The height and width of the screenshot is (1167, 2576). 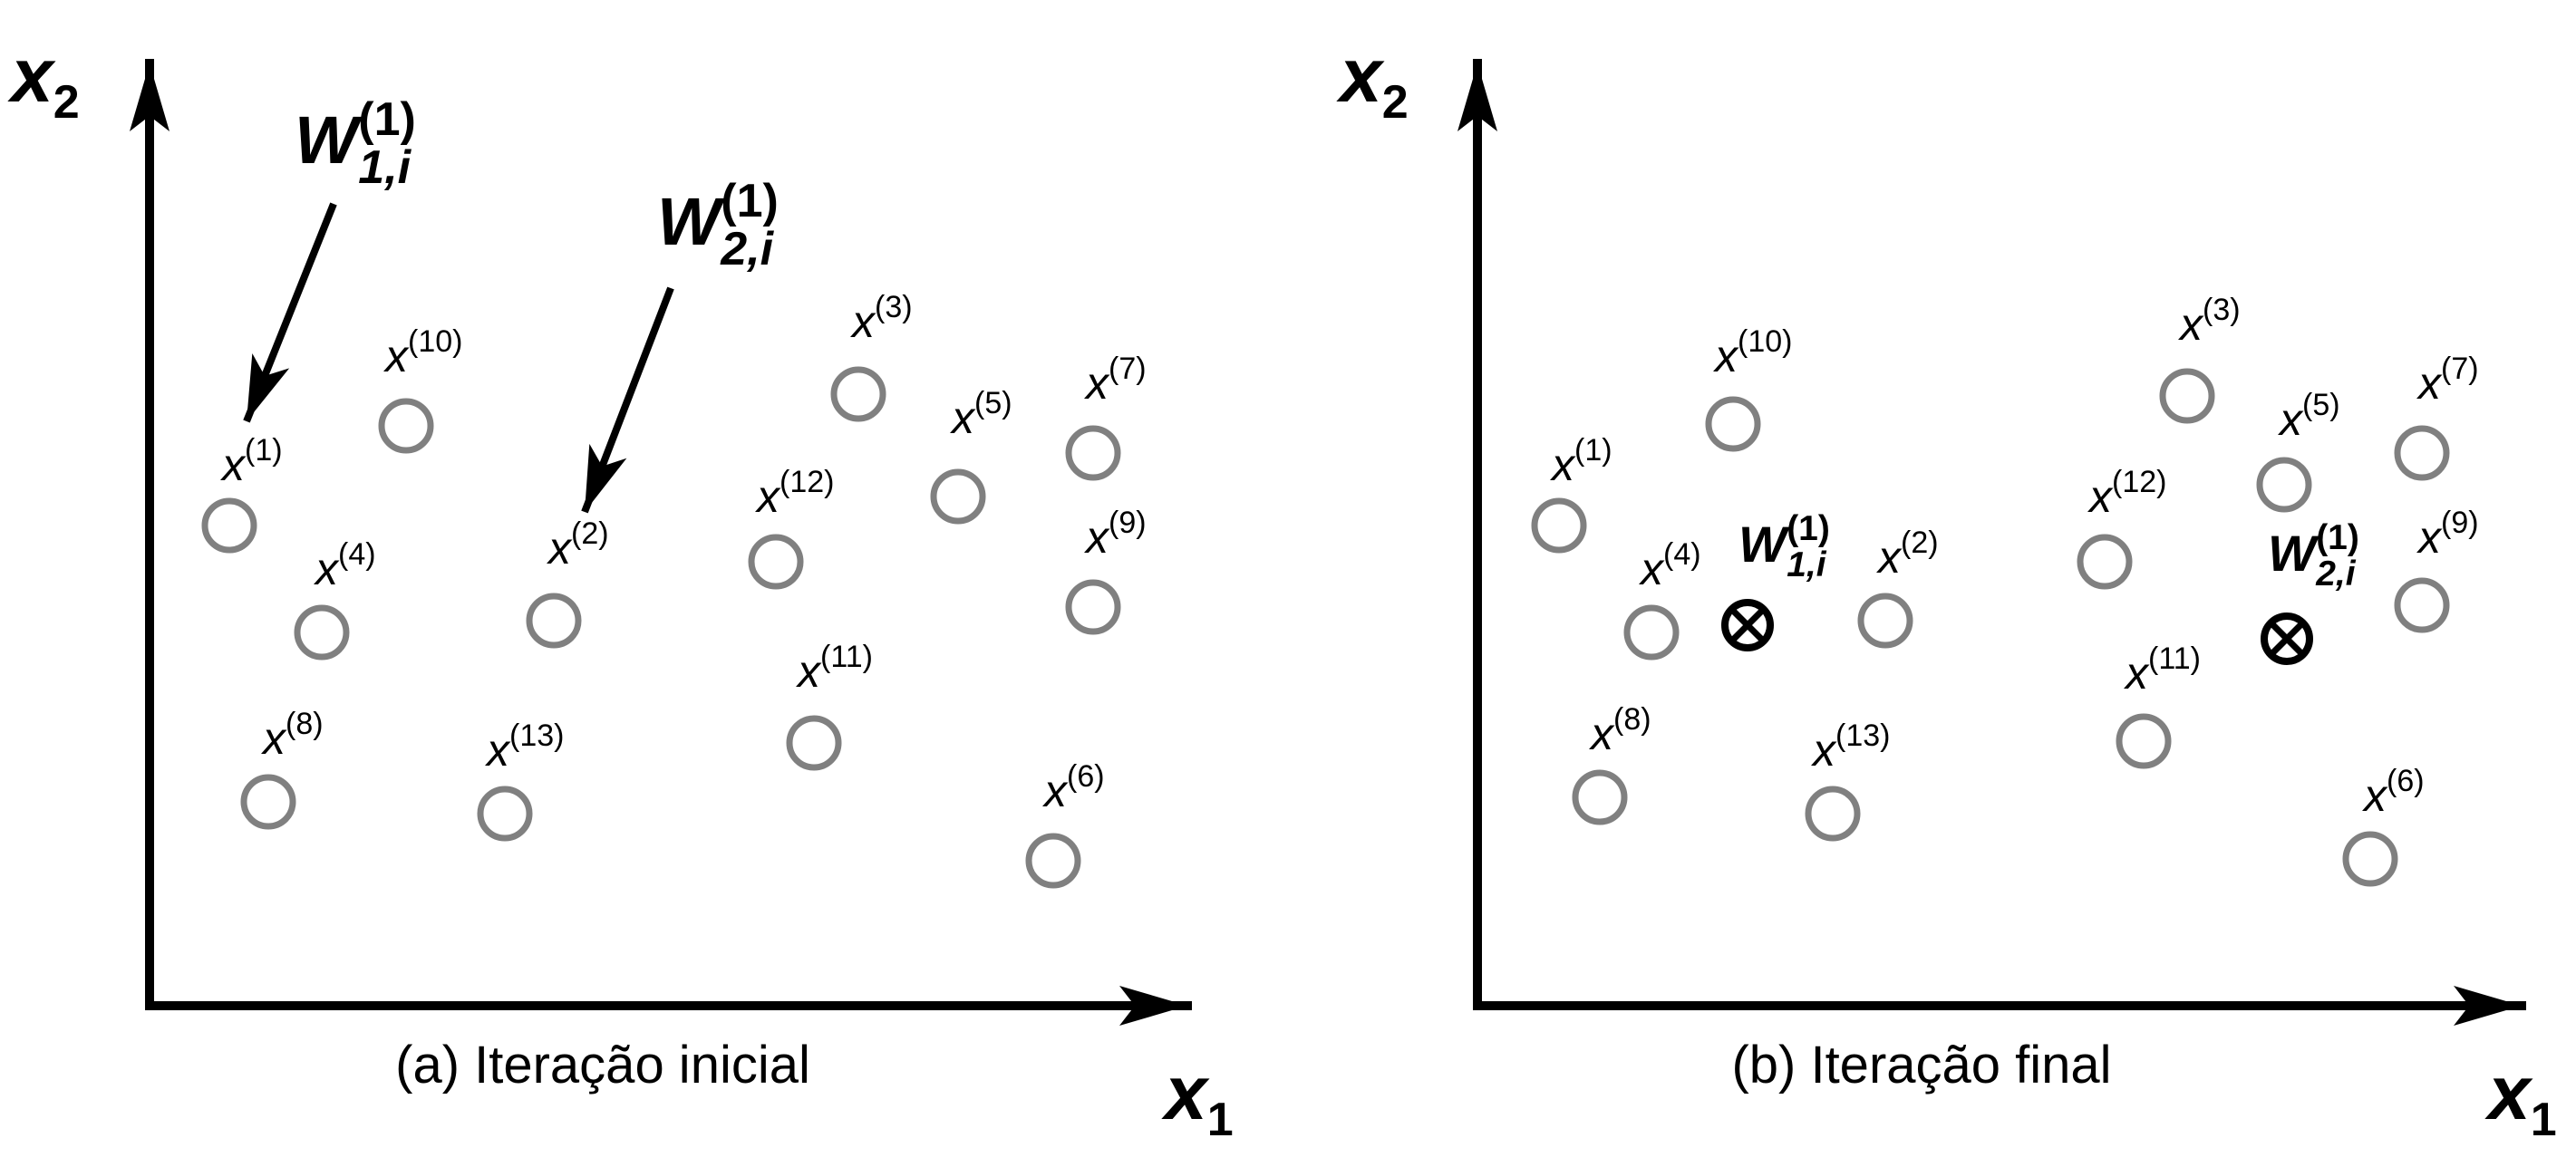 I want to click on panel-caption: (b) Iteração final, so click(x=1921, y=1065).